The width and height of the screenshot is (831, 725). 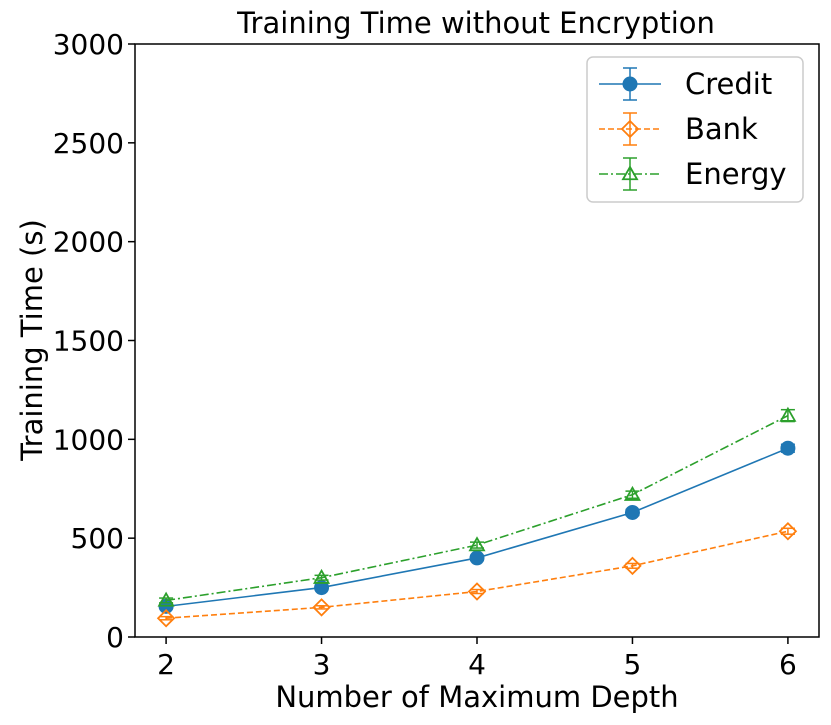 I want to click on y-tick-label: 500, so click(x=97, y=538).